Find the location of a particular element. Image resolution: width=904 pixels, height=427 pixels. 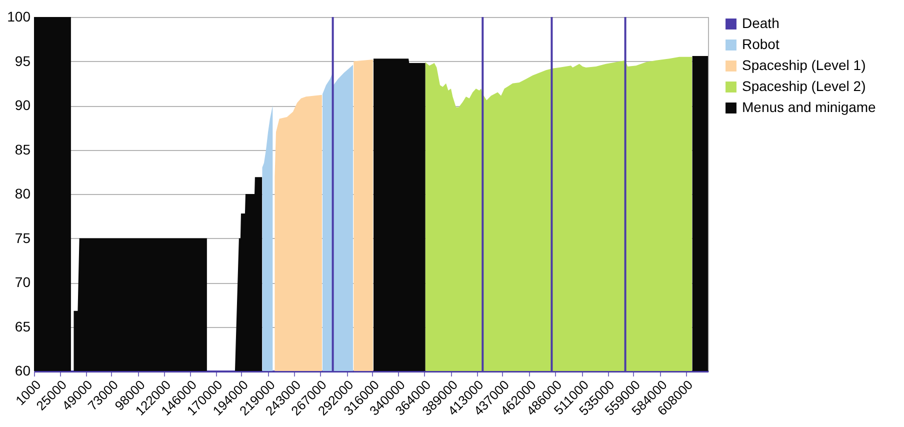

y-tick-label: 60 is located at coordinates (22, 370).